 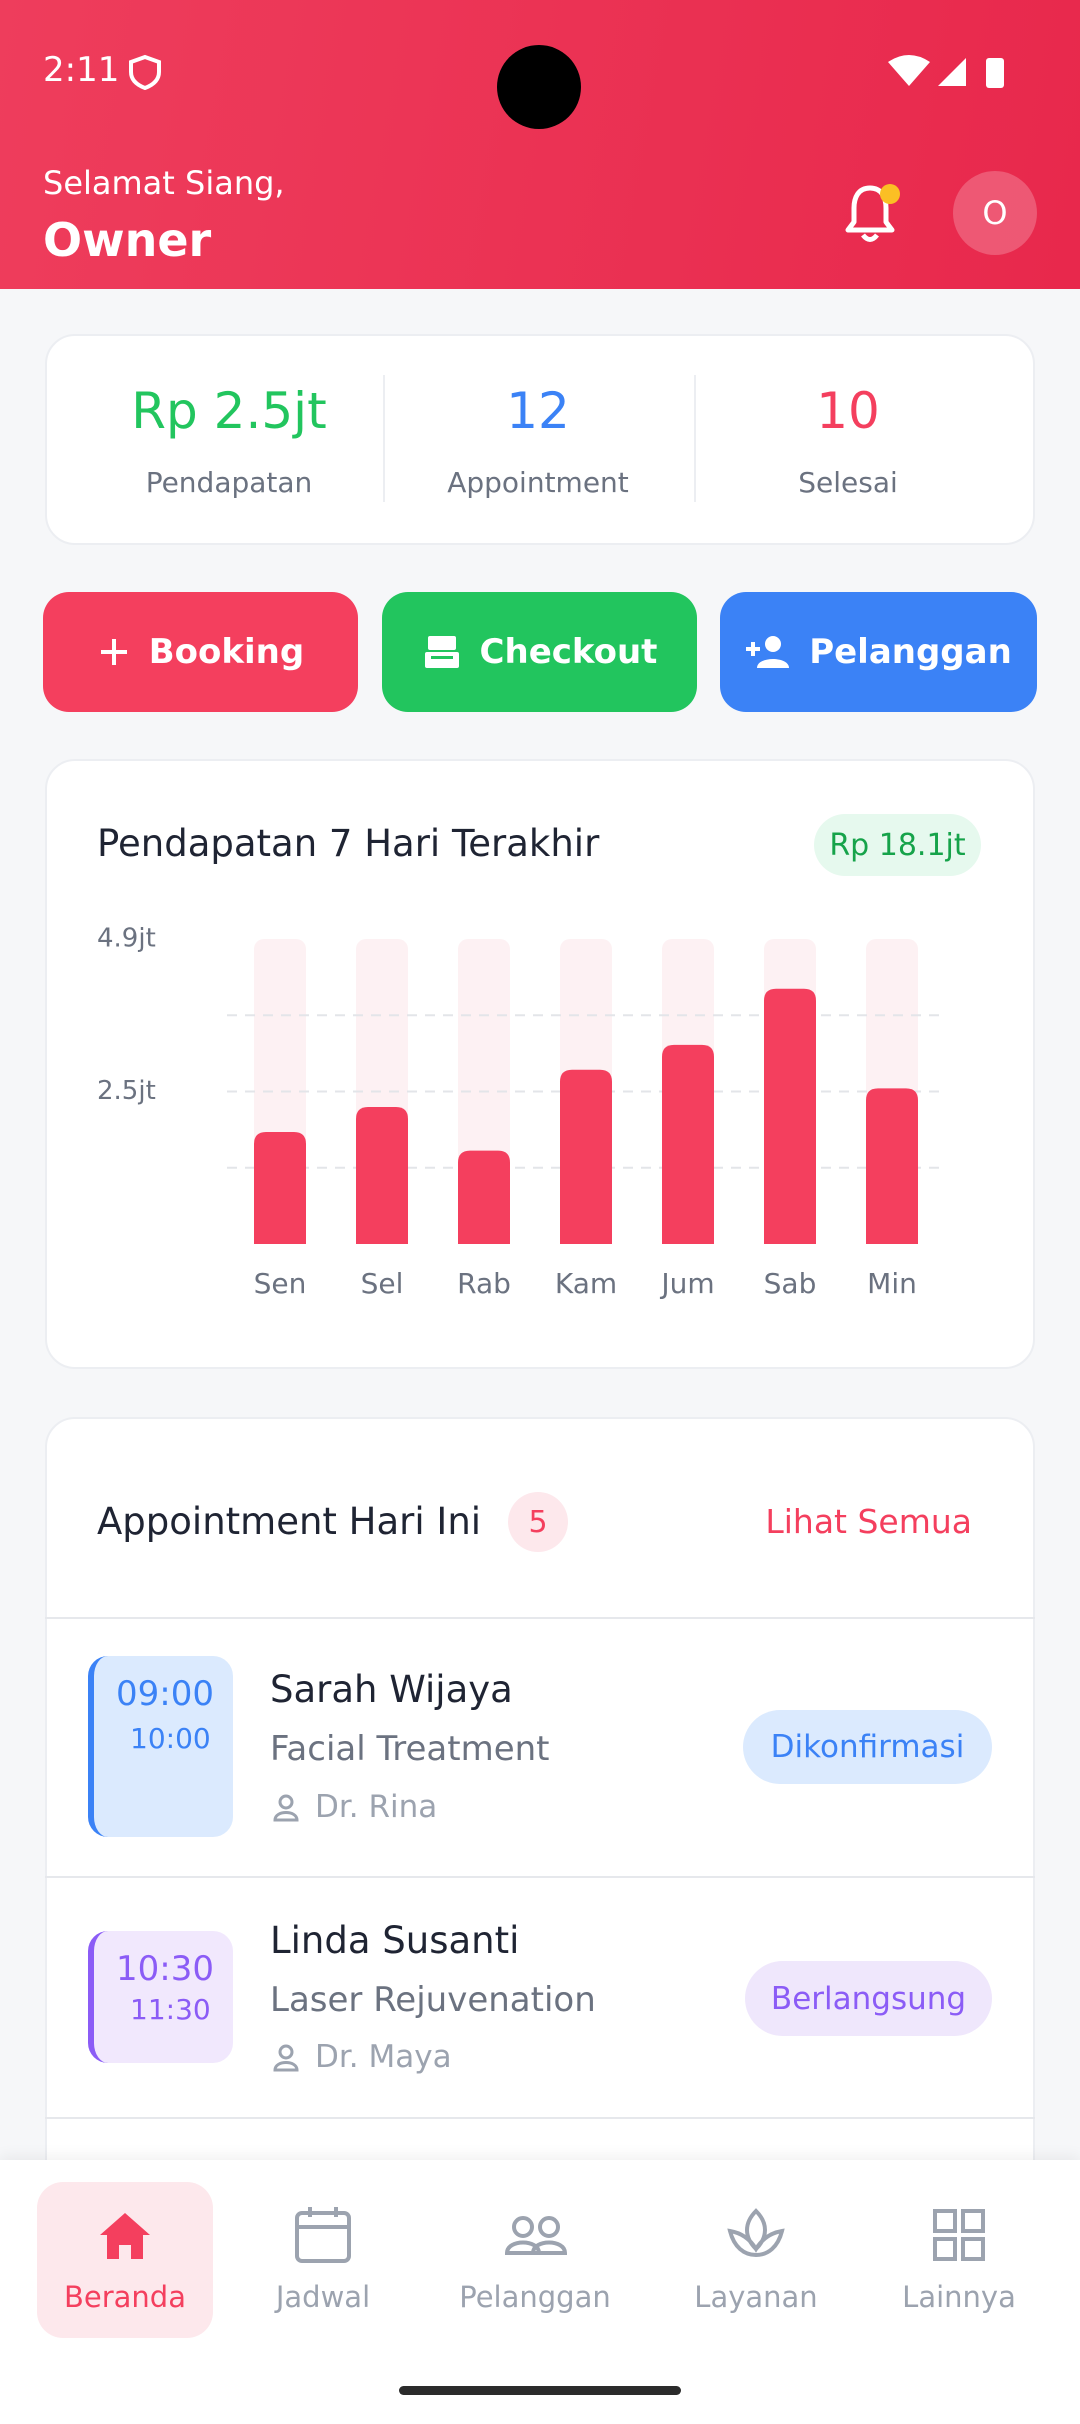 What do you see at coordinates (391, 1689) in the screenshot?
I see `customer-name: Sarah Wijaya` at bounding box center [391, 1689].